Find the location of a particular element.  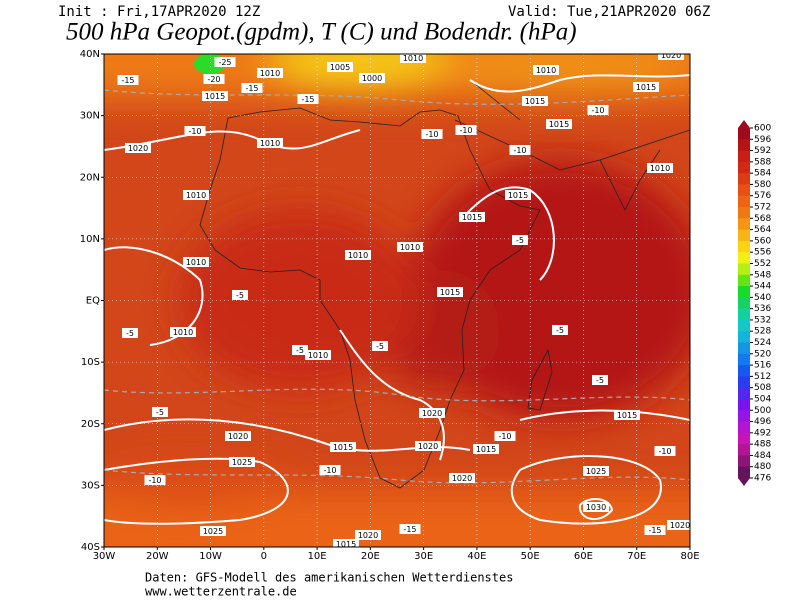

lon-tick-label: 20E is located at coordinates (370, 556).